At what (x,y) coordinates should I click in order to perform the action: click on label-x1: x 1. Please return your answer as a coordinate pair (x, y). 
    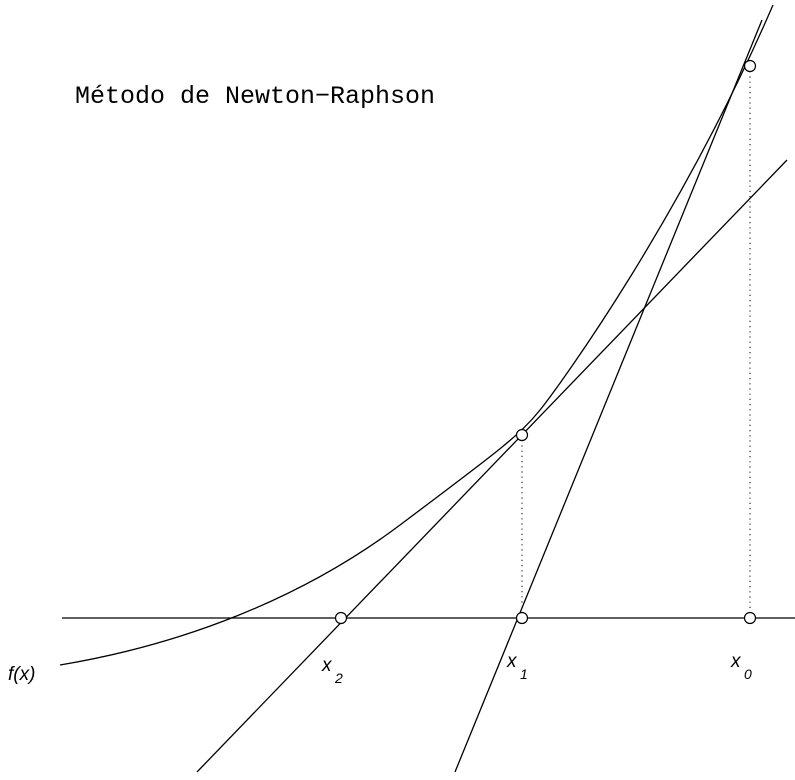
    Looking at the image, I should click on (517, 666).